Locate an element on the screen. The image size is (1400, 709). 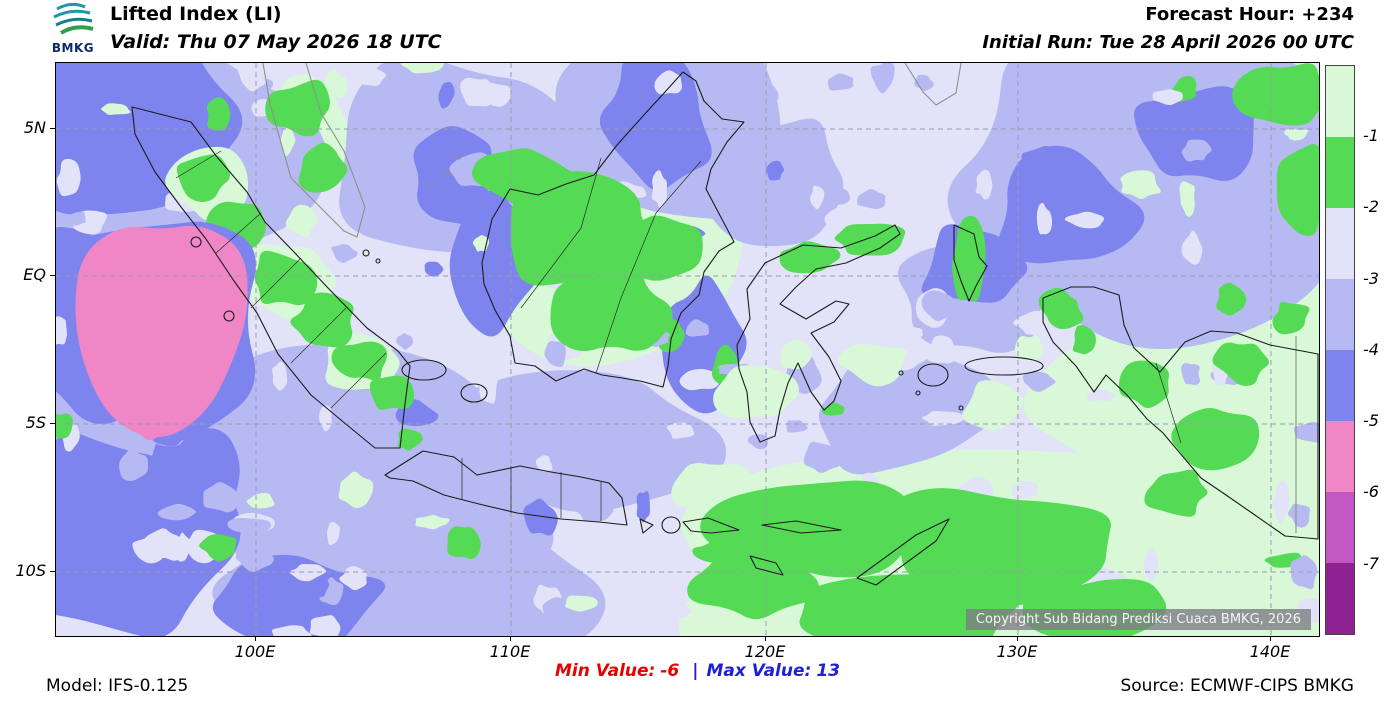
legend-label: -6 is located at coordinates (1371, 491).